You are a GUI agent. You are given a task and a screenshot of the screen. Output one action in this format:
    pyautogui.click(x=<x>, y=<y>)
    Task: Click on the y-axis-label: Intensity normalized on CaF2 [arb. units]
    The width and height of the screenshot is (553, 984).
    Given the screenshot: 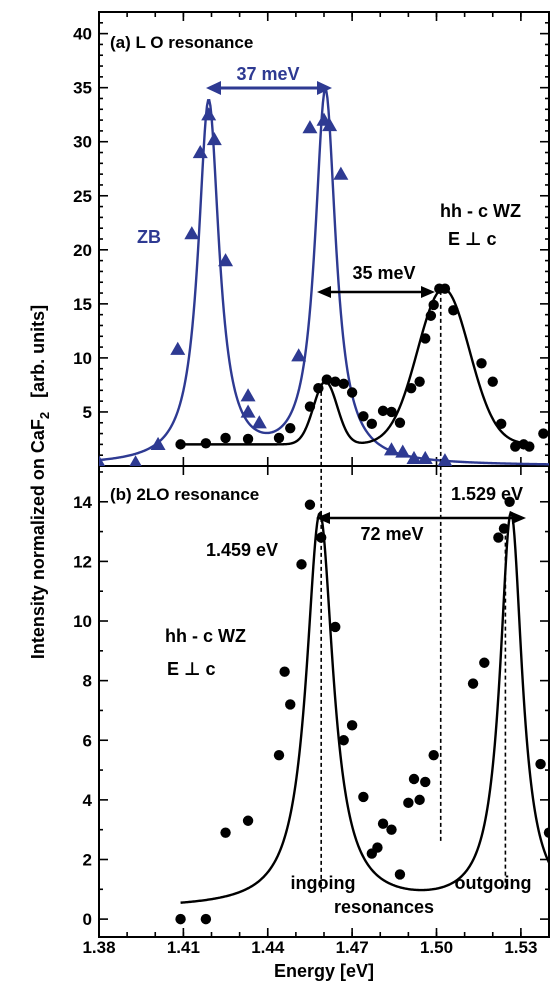 What is the action you would take?
    pyautogui.click(x=40, y=482)
    